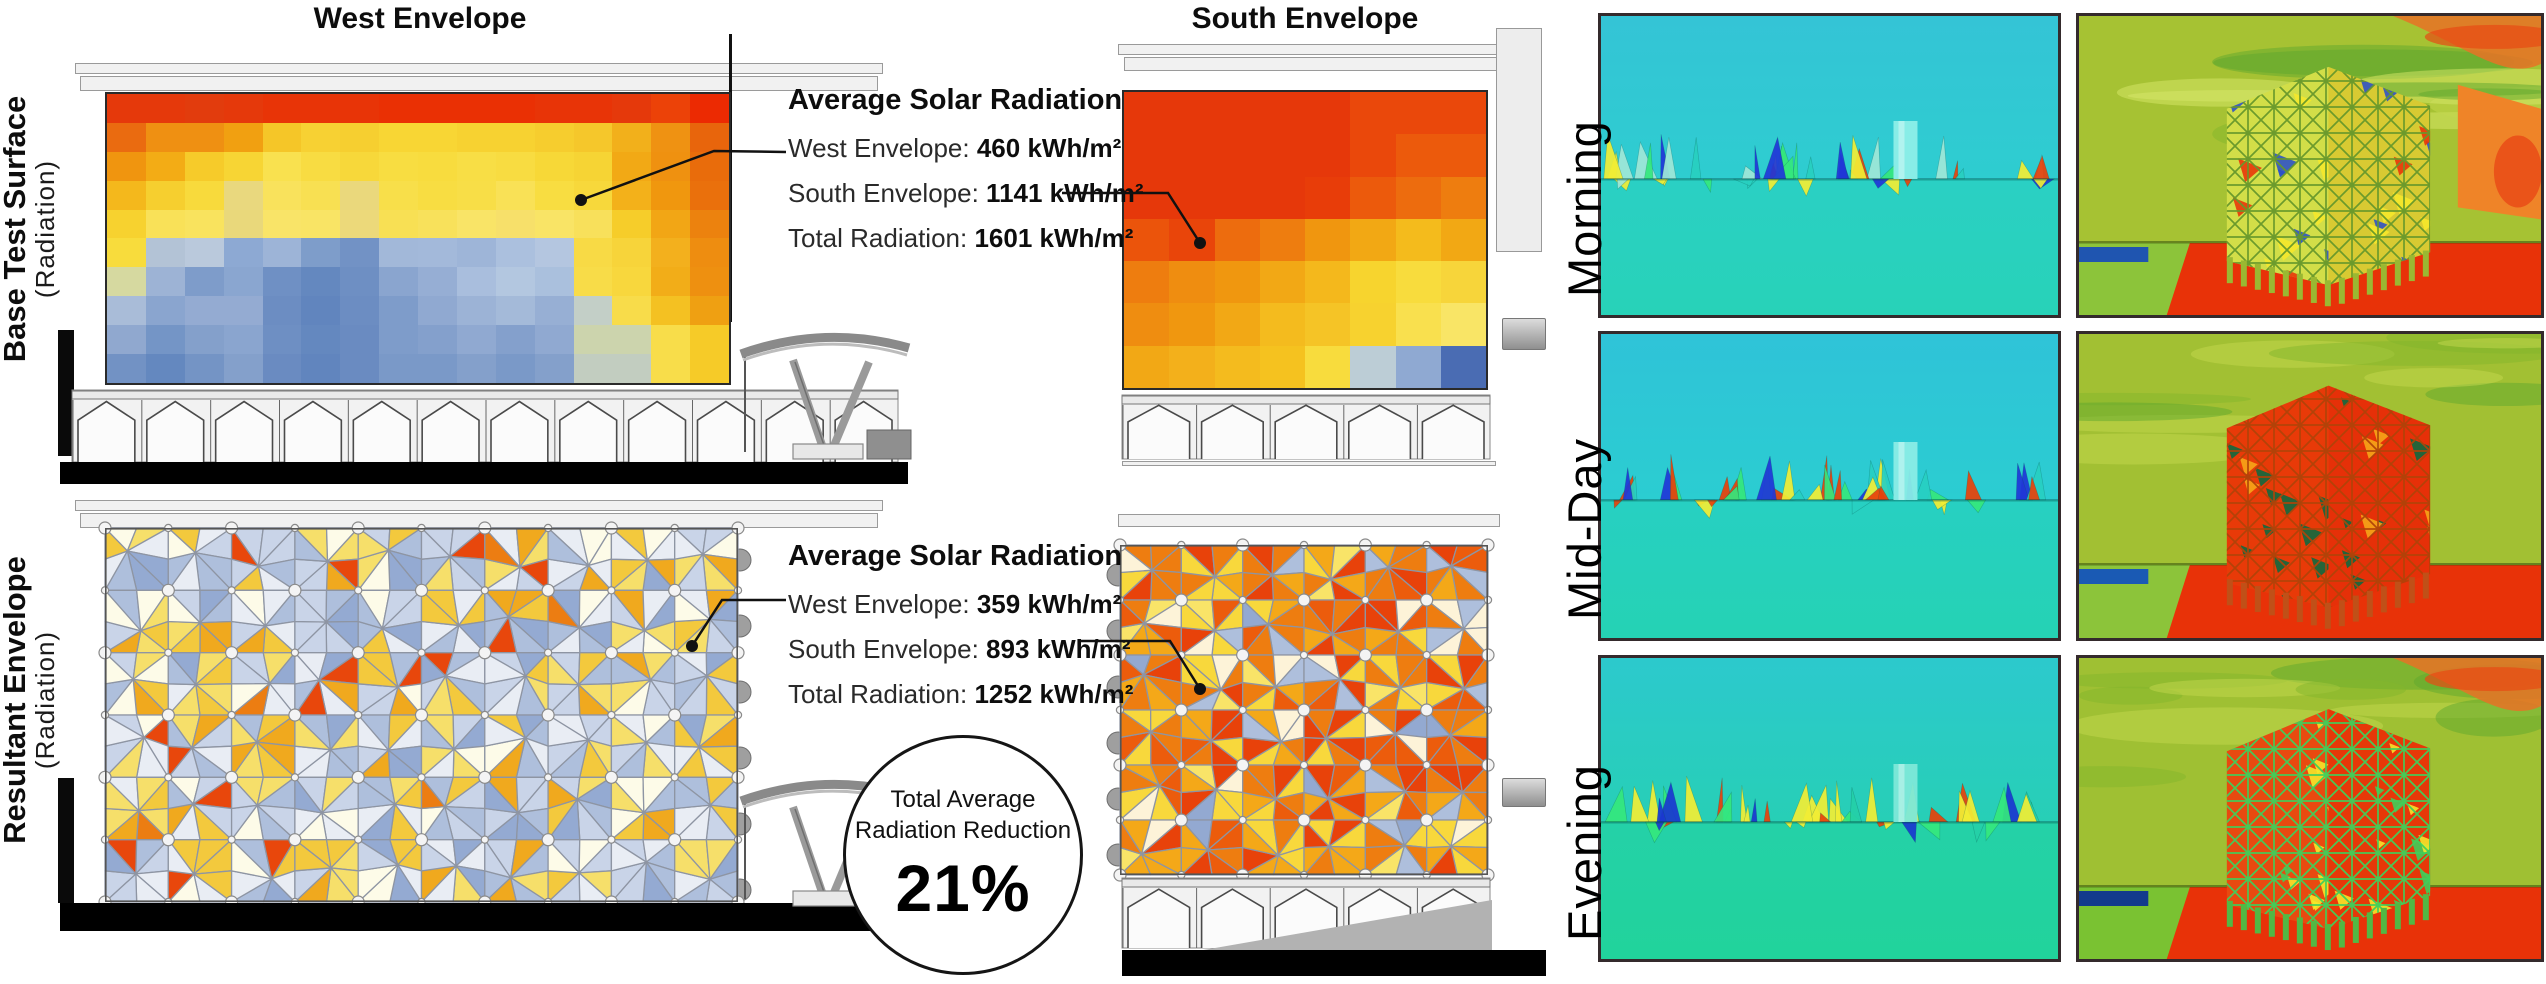 This screenshot has width=2546, height=984. I want to click on sky, so click(1829, 97).